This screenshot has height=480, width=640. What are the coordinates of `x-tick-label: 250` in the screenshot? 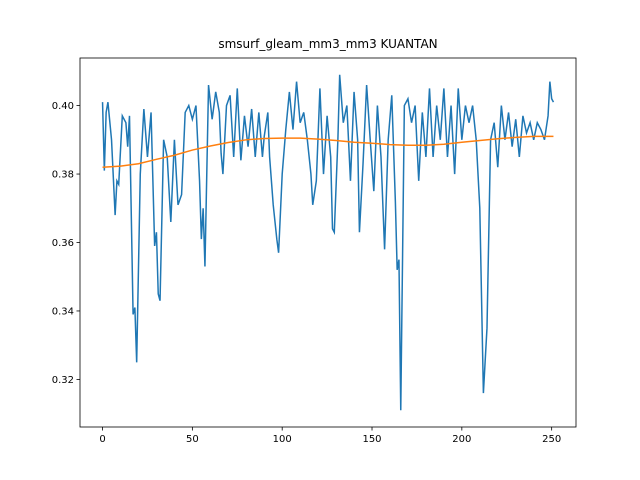 It's located at (551, 439).